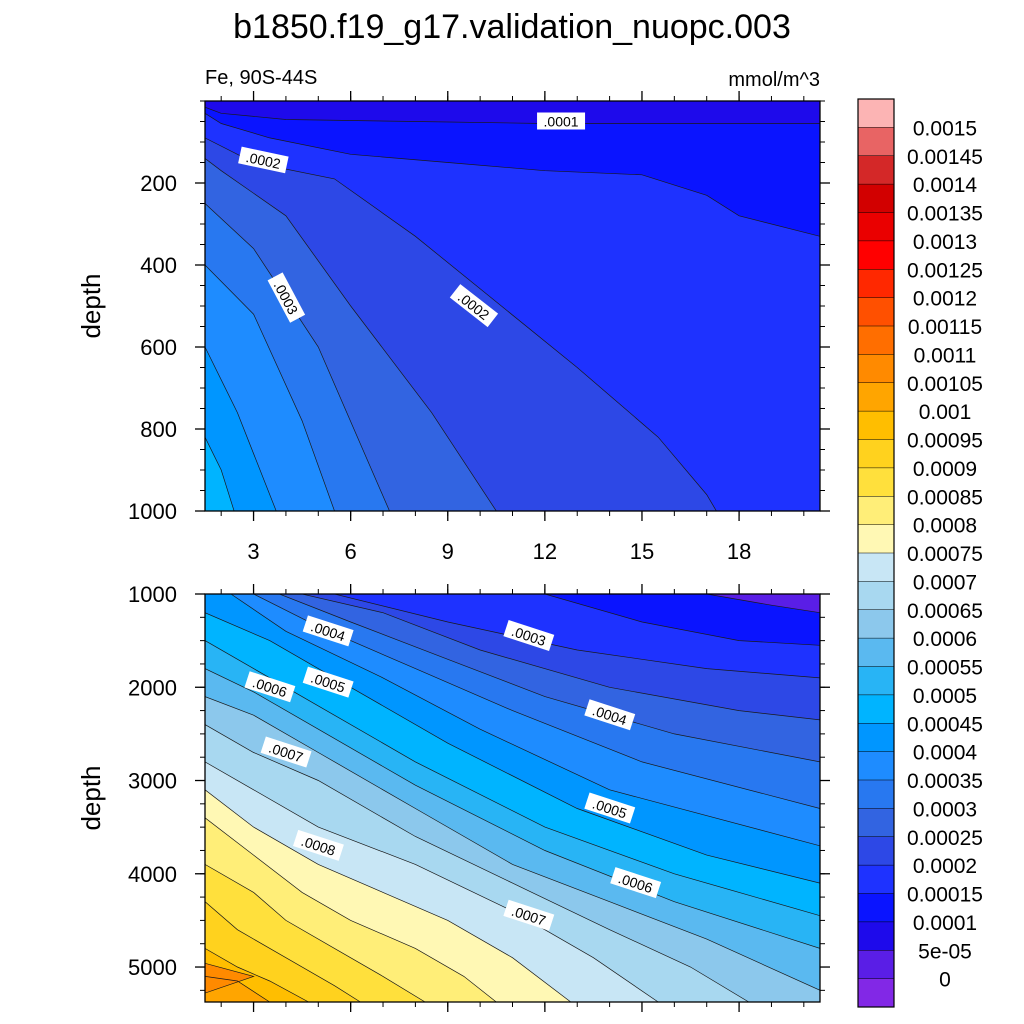 The width and height of the screenshot is (1024, 1024). Describe the element at coordinates (945, 753) in the screenshot. I see `colorbar-label: 0.0004` at that location.